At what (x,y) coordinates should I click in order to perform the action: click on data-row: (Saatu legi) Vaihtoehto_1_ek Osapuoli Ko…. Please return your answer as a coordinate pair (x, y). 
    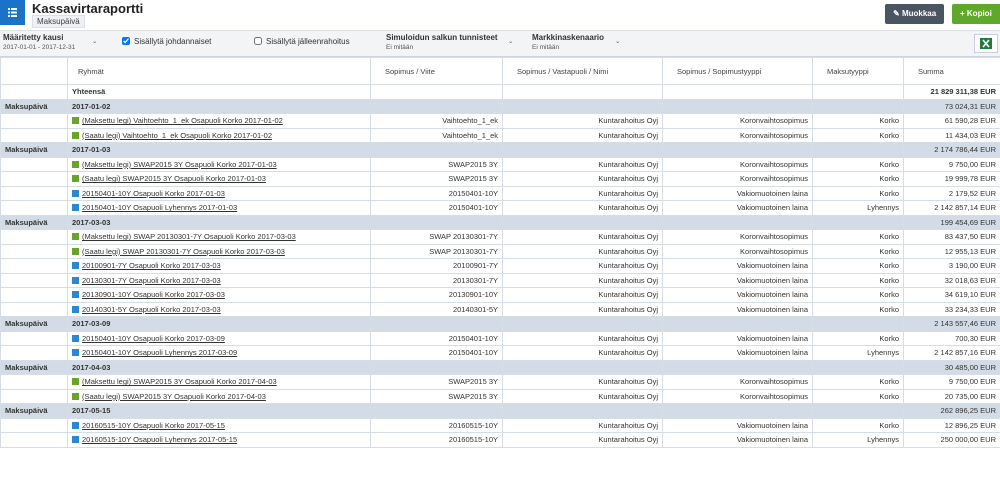
    Looking at the image, I should click on (500, 135).